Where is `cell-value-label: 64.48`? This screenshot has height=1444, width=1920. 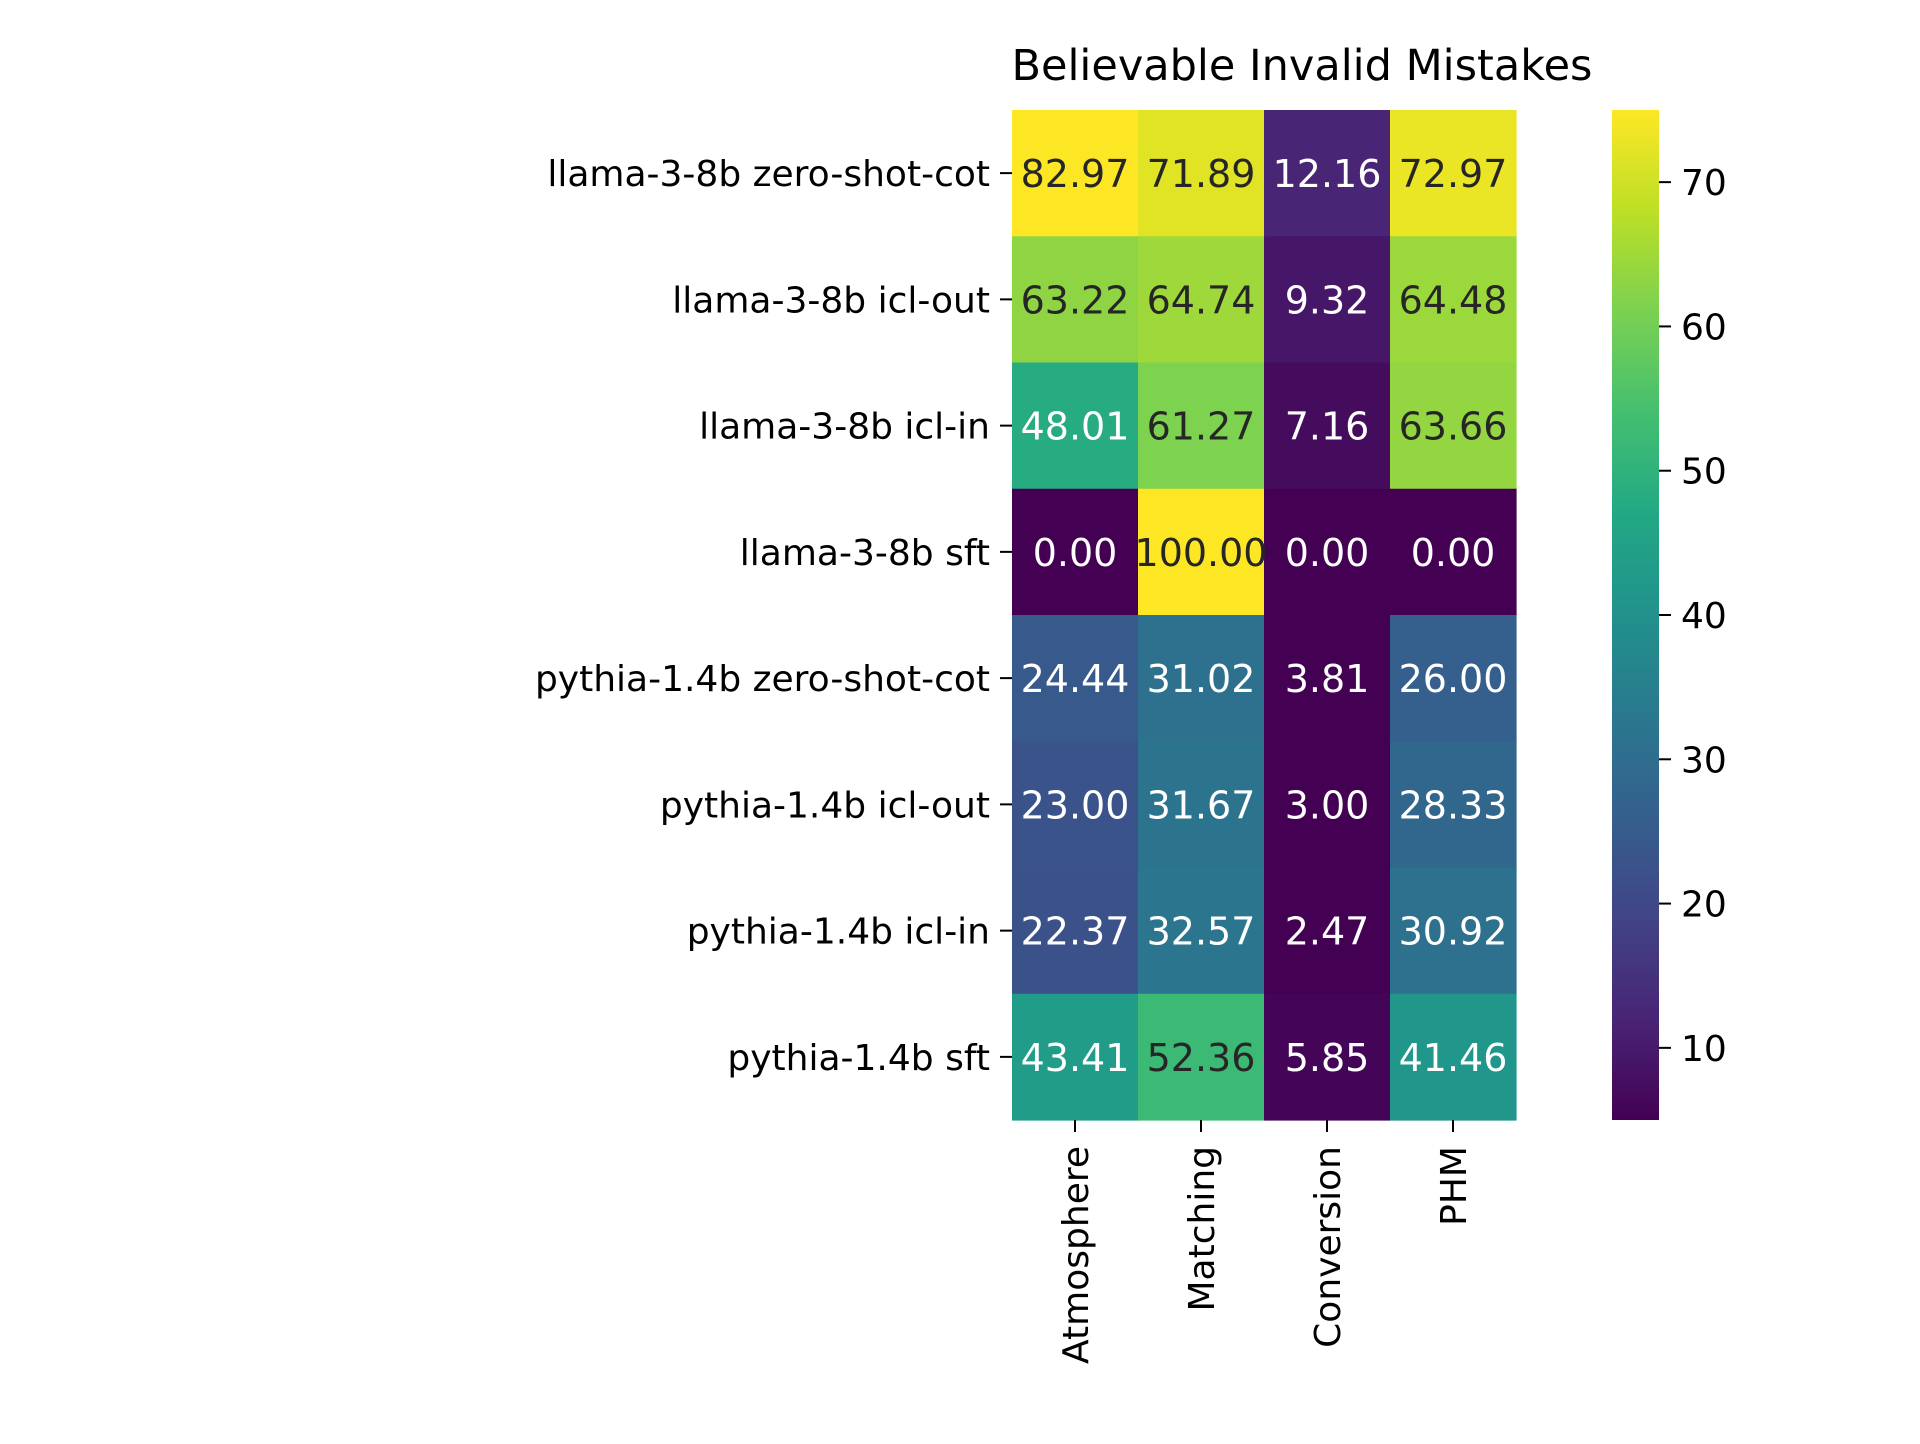
cell-value-label: 64.48 is located at coordinates (1453, 300).